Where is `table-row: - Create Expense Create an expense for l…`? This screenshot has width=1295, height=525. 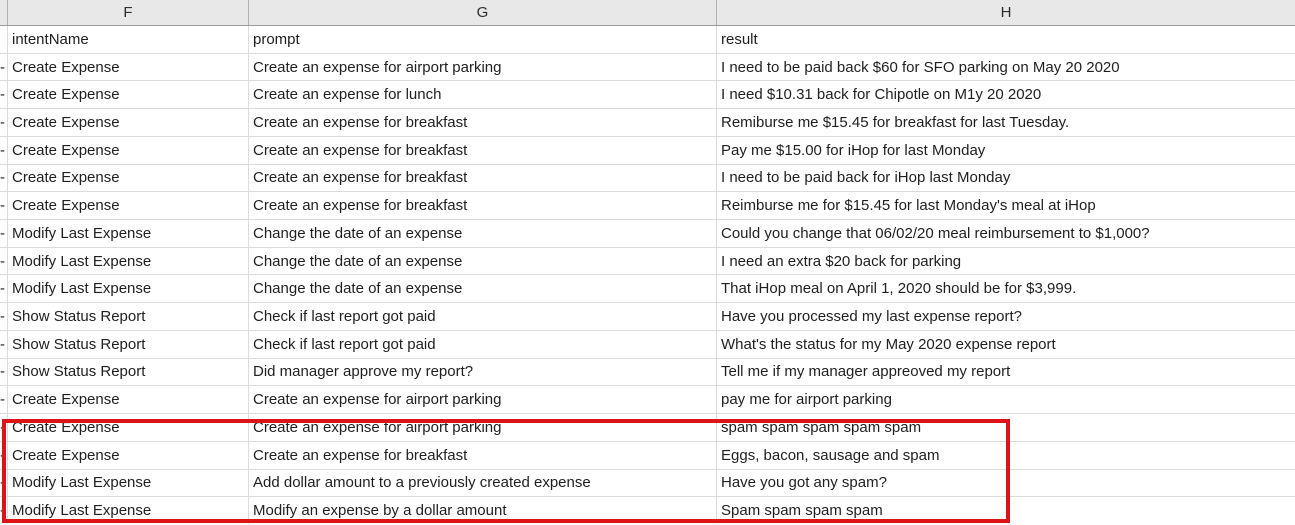
table-row: - Create Expense Create an expense for l… is located at coordinates (647, 95).